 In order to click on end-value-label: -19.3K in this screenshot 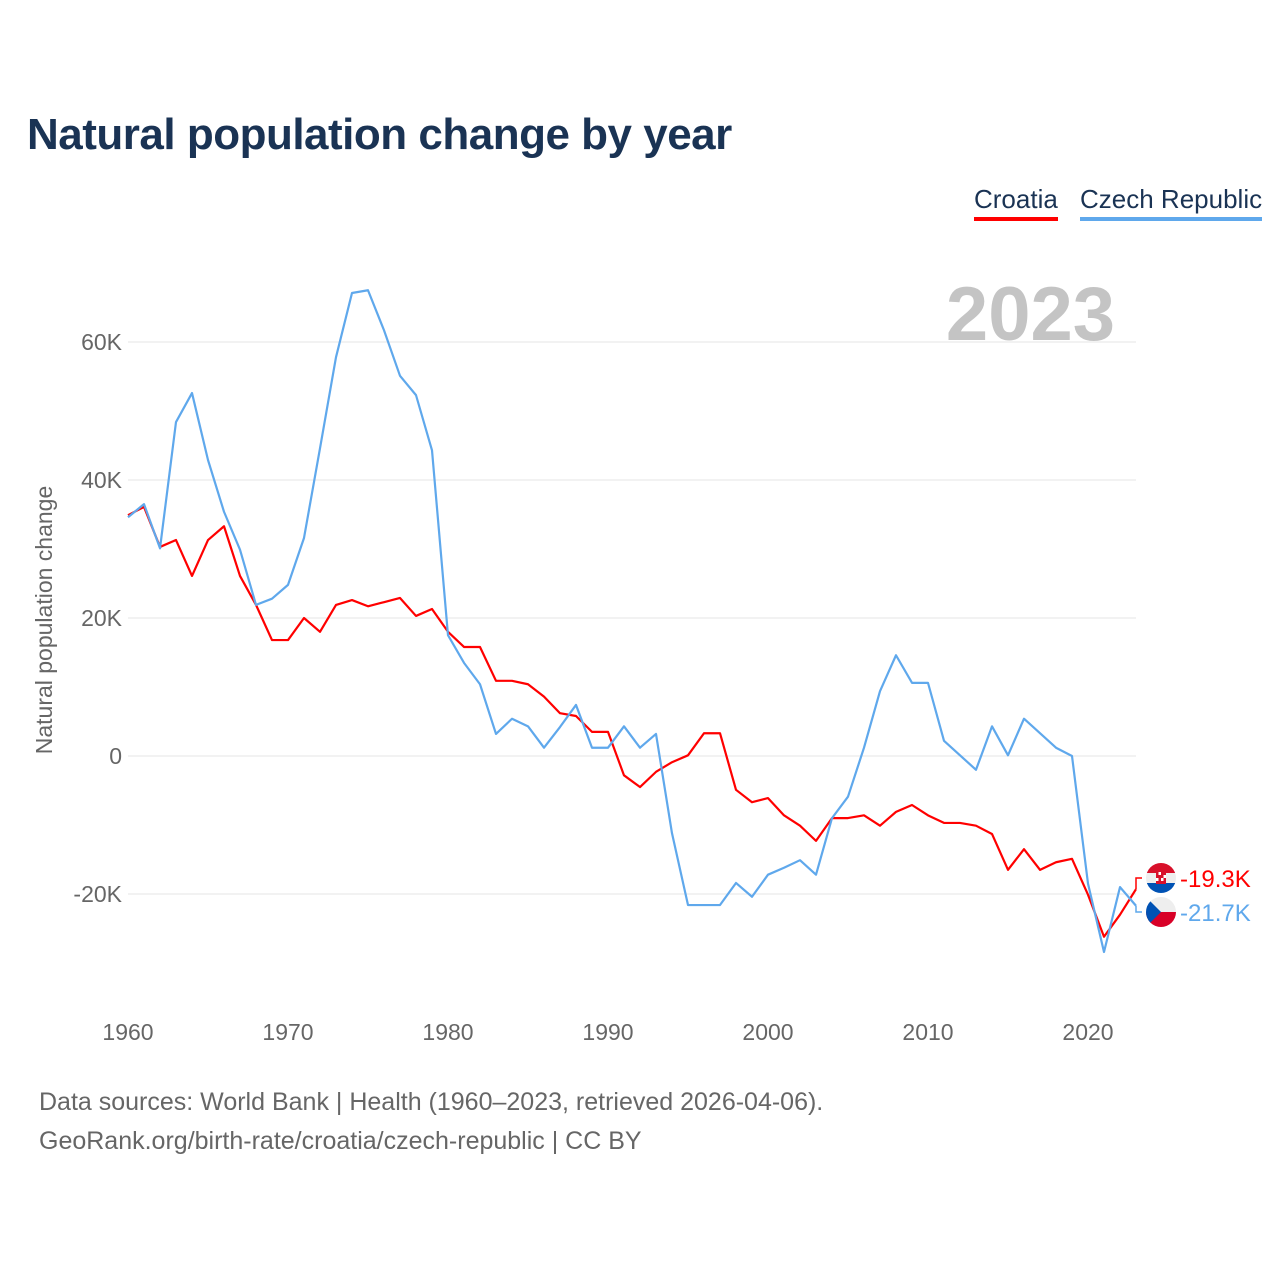, I will do `click(1215, 879)`.